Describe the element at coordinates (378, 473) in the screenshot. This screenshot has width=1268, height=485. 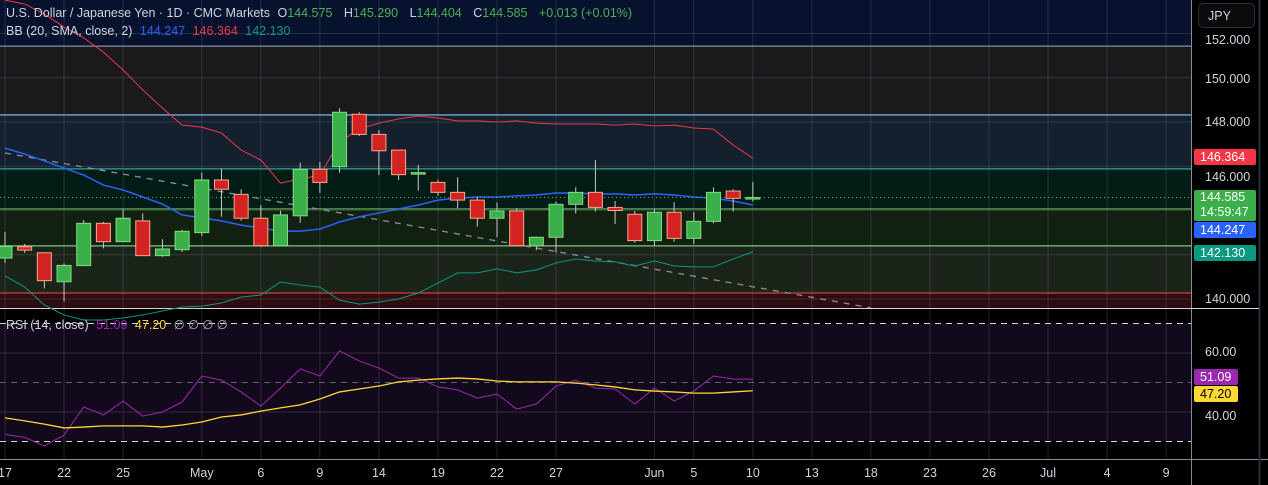
I see `time-tick-label: 14` at that location.